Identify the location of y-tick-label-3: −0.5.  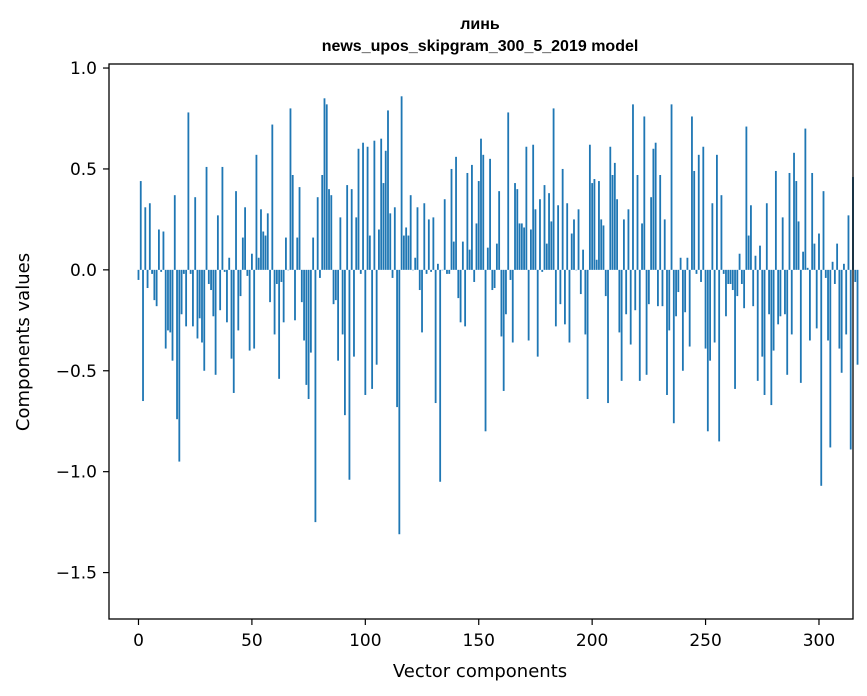
(76, 372).